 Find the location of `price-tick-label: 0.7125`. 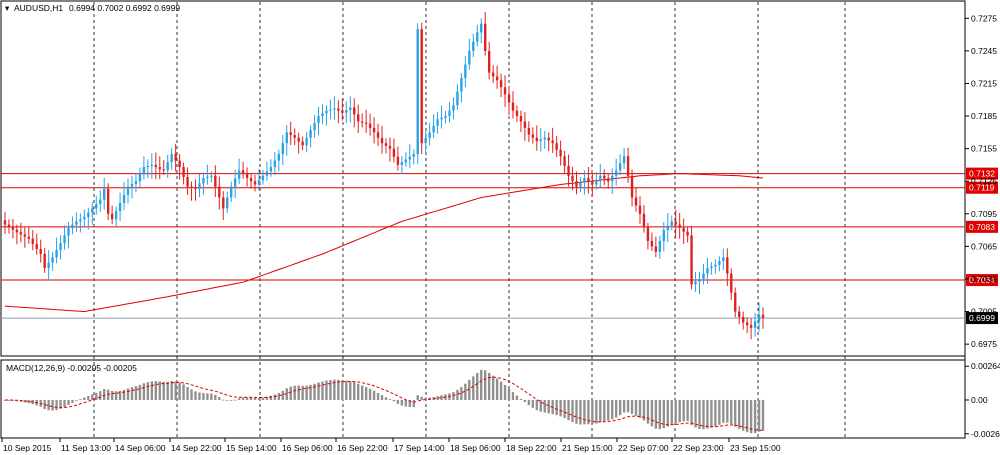

price-tick-label: 0.7125 is located at coordinates (984, 181).